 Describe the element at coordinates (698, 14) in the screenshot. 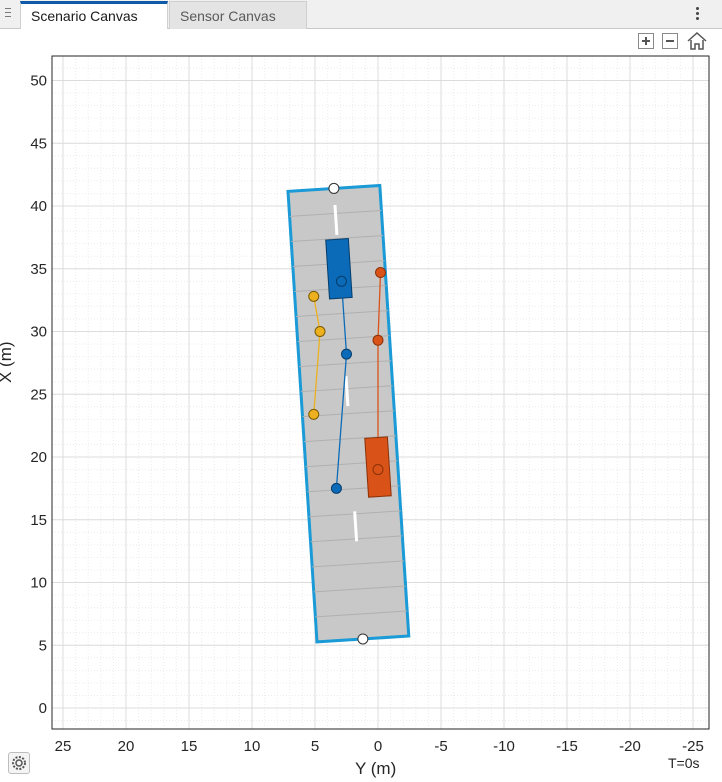

I see `more-options-icon` at that location.